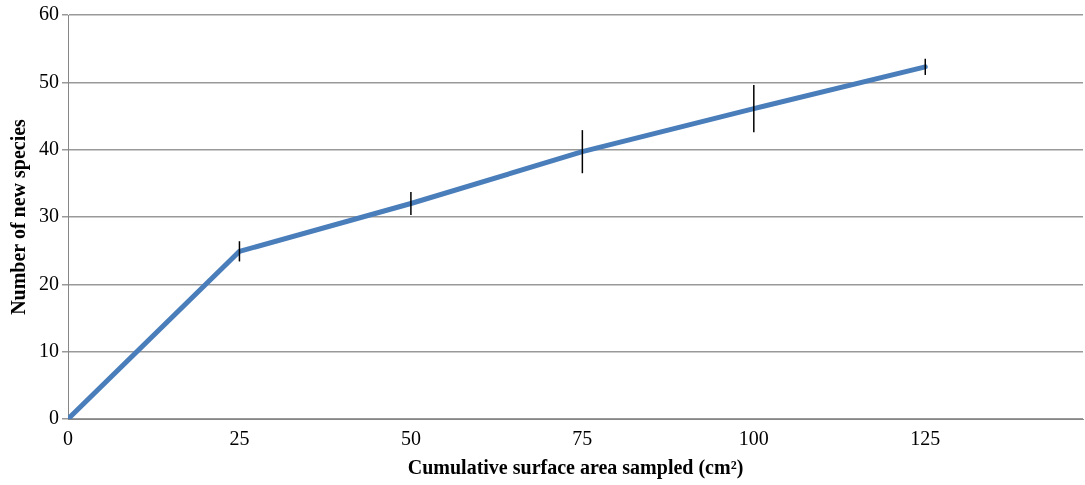 The image size is (1085, 485). I want to click on x-tick-label: 75, so click(582, 438).